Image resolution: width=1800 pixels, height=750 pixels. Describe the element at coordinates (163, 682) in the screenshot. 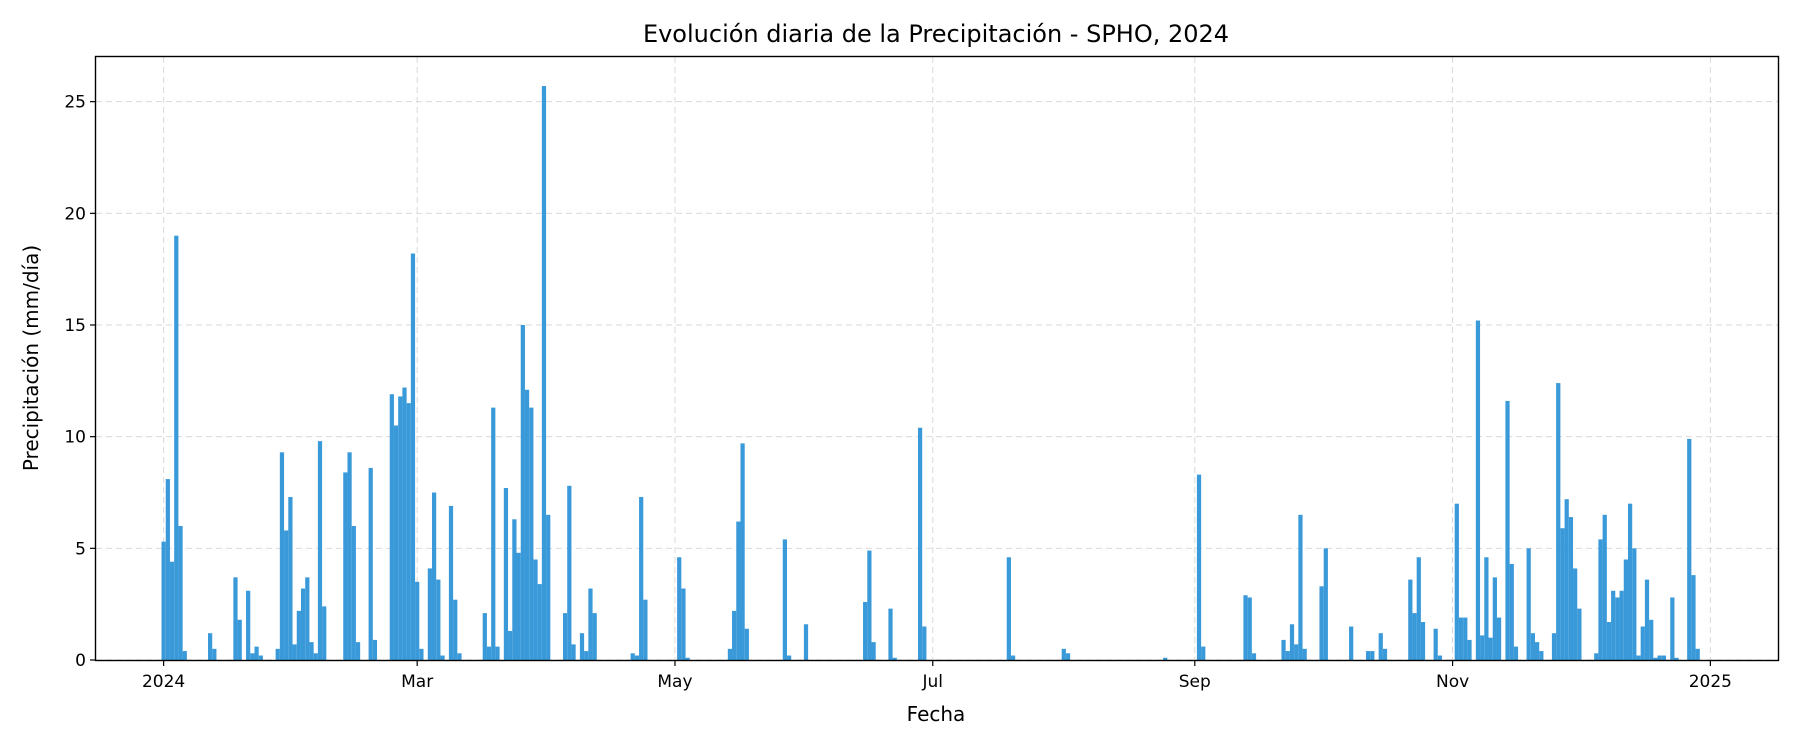

I see `x-tick-label: 2024` at that location.